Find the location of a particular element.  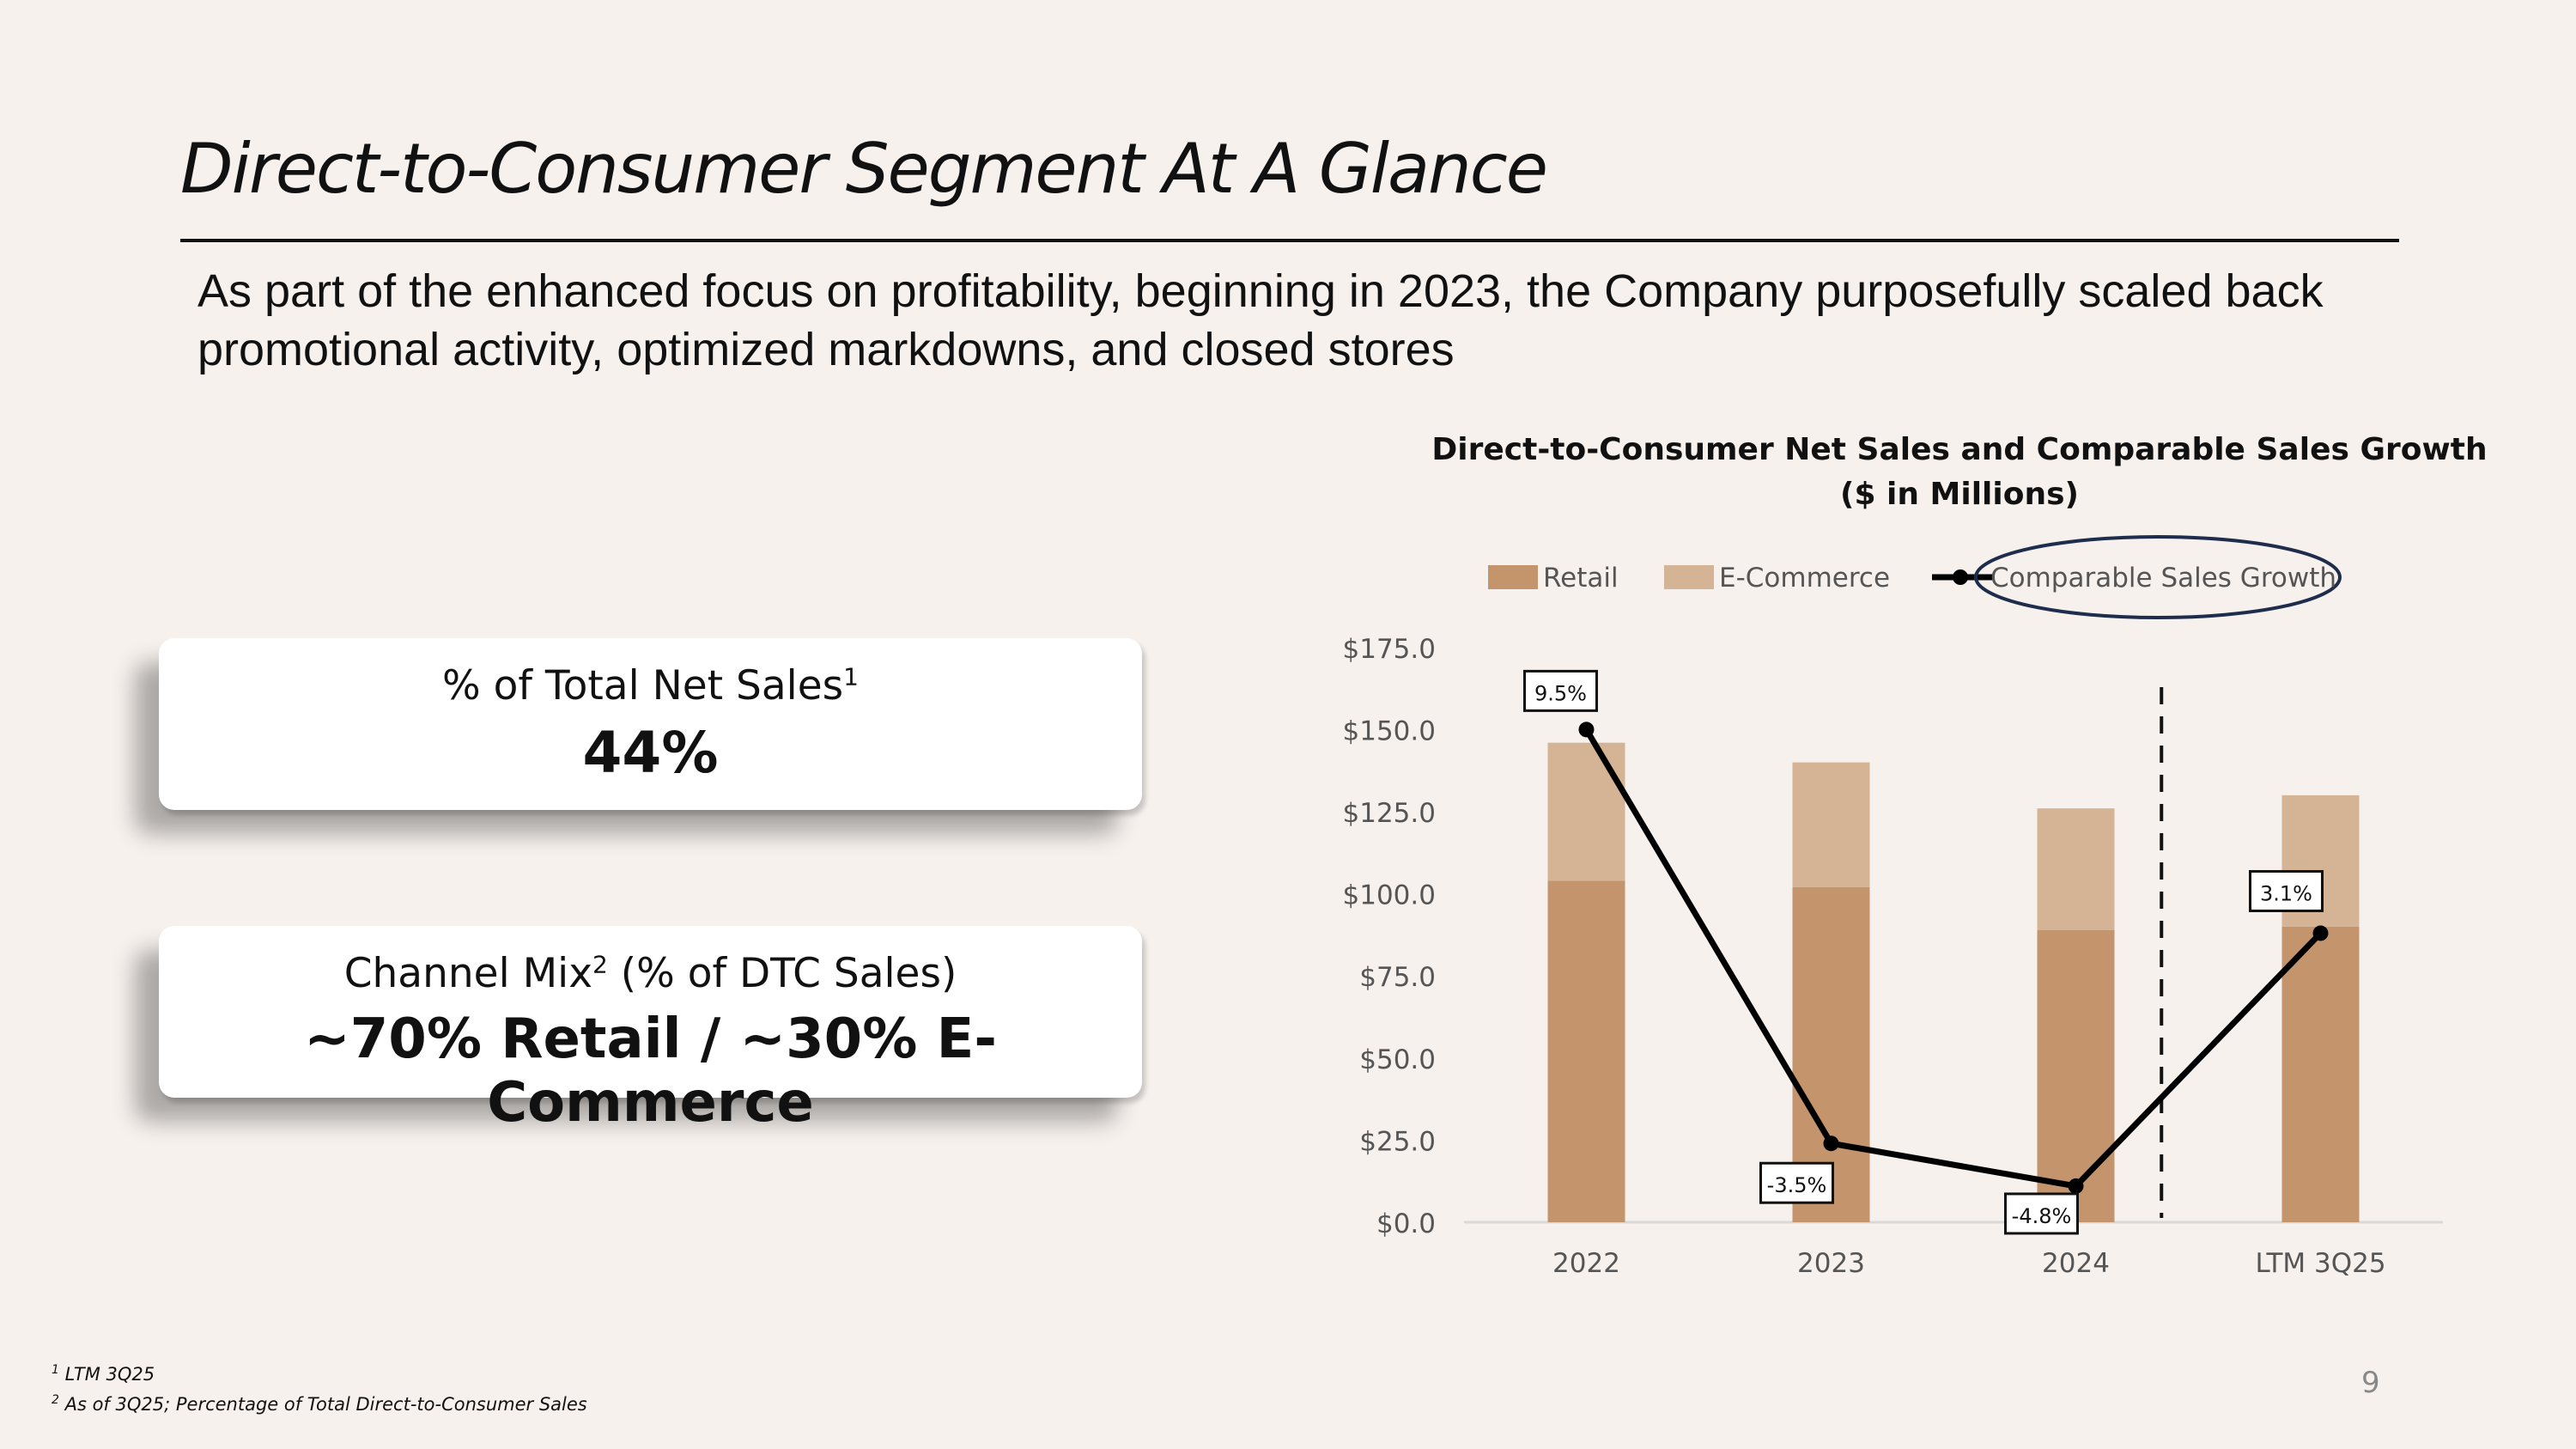

legend-ecommerce-label: E-Commerce is located at coordinates (1805, 578).